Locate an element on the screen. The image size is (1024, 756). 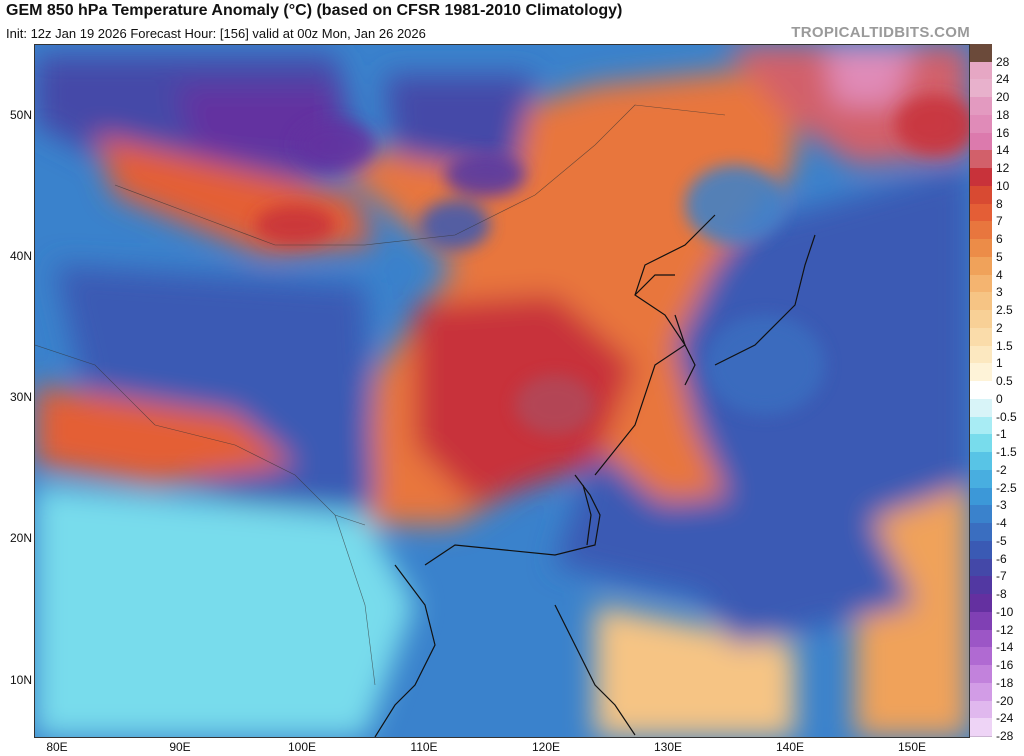
scale-label: 5 is located at coordinates (999, 256).